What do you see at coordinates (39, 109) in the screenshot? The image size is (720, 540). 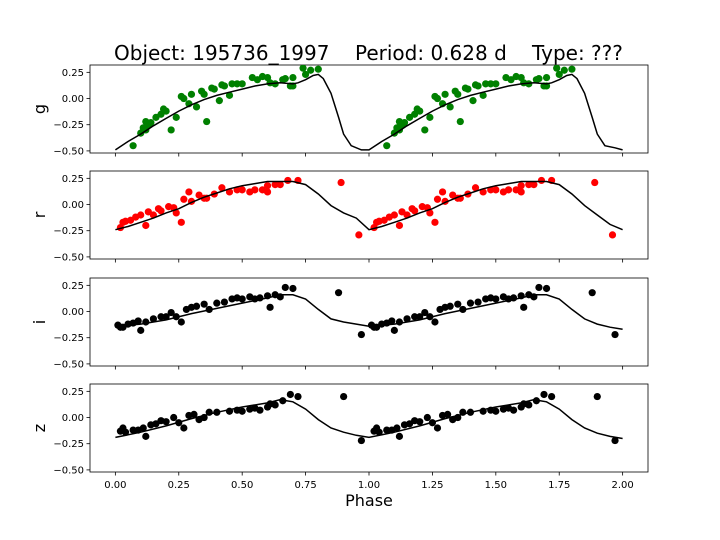 I see `y-axis-label-g: g` at bounding box center [39, 109].